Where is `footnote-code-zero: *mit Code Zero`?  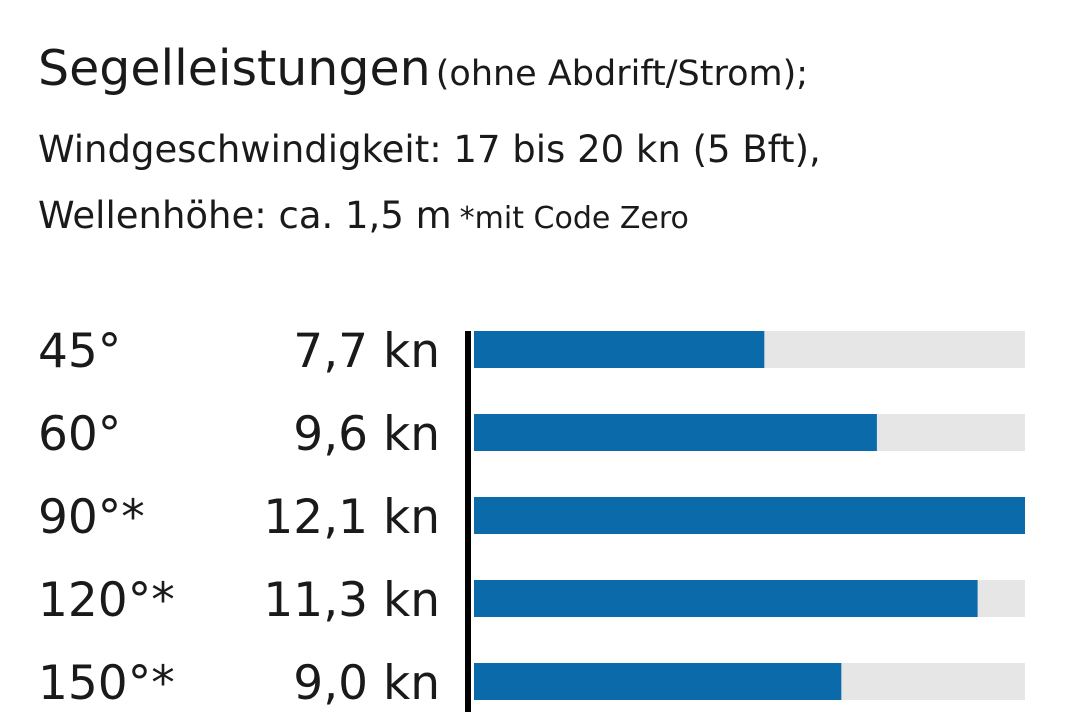 footnote-code-zero: *mit Code Zero is located at coordinates (574, 218).